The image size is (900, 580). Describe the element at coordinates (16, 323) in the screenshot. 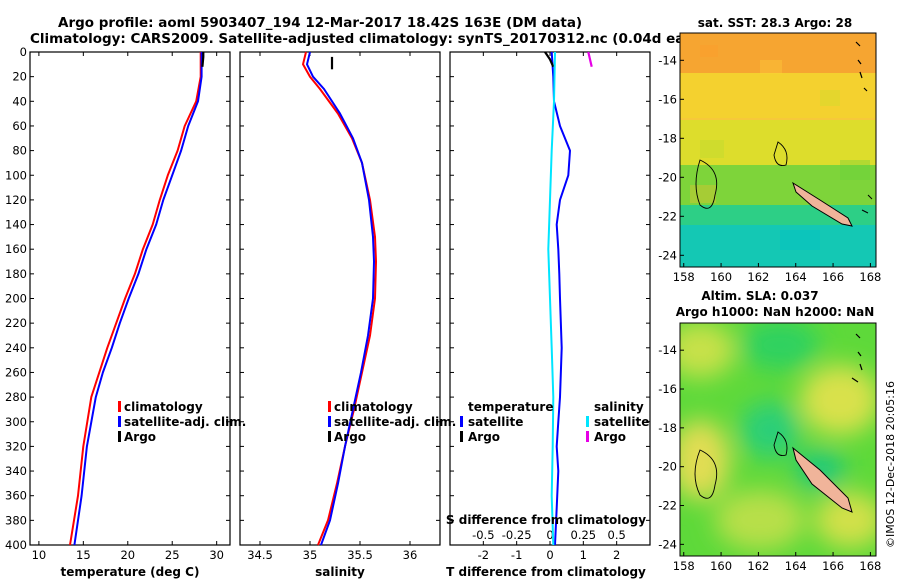

I see `depth-tick-label: 220` at that location.